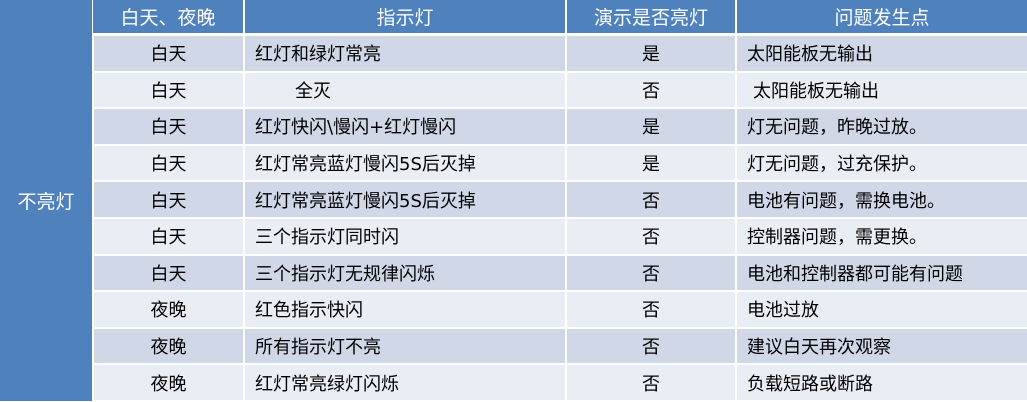  I want to click on cell-indicator: 三个指示灯同时闪, so click(405, 236).